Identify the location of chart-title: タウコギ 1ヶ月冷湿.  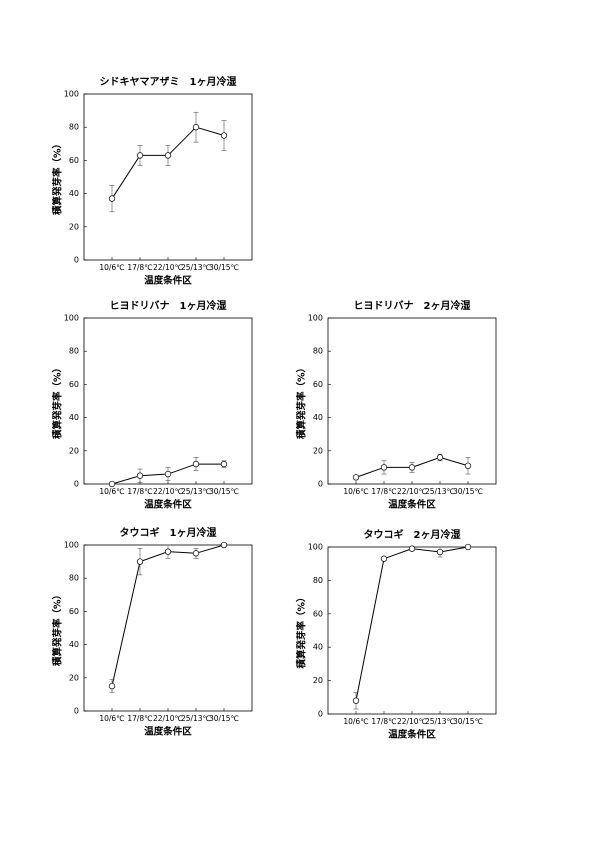
(168, 532).